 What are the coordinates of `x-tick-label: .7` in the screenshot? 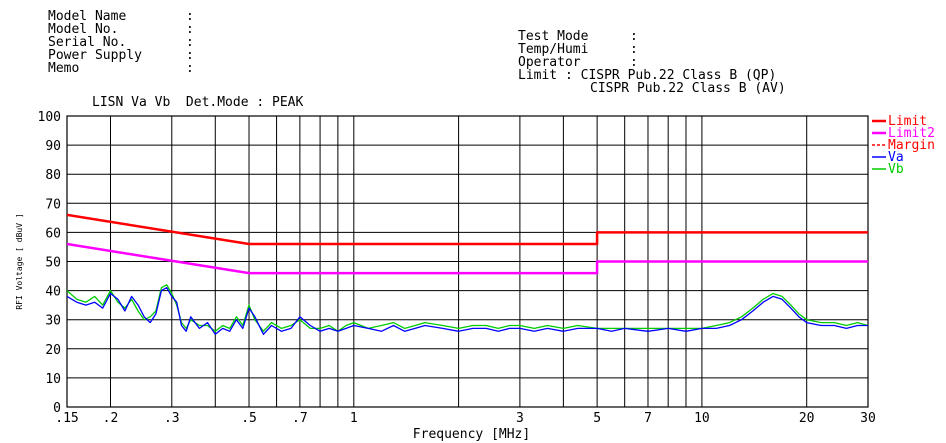 It's located at (300, 418).